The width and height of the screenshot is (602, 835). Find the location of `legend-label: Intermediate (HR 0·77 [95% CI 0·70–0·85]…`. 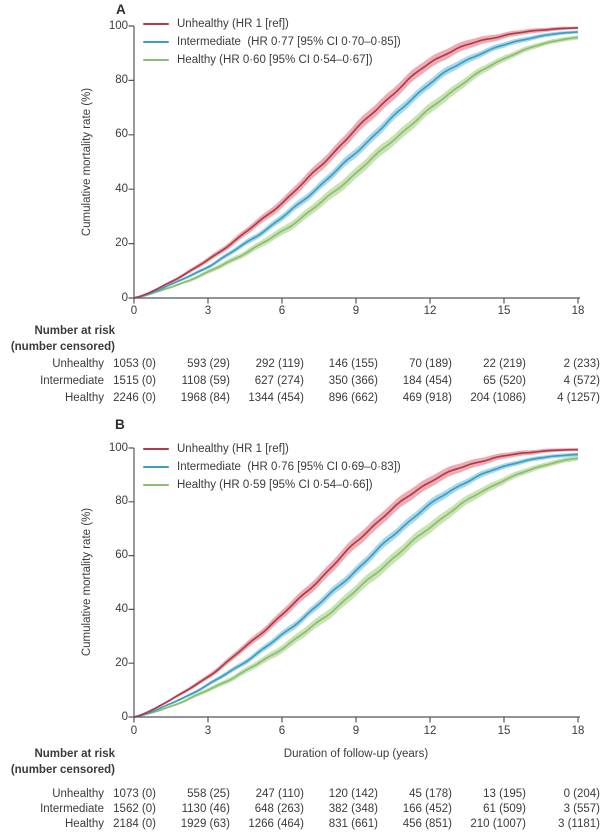

legend-label: Intermediate (HR 0·77 [95% CI 0·70–0·85]… is located at coordinates (289, 42).